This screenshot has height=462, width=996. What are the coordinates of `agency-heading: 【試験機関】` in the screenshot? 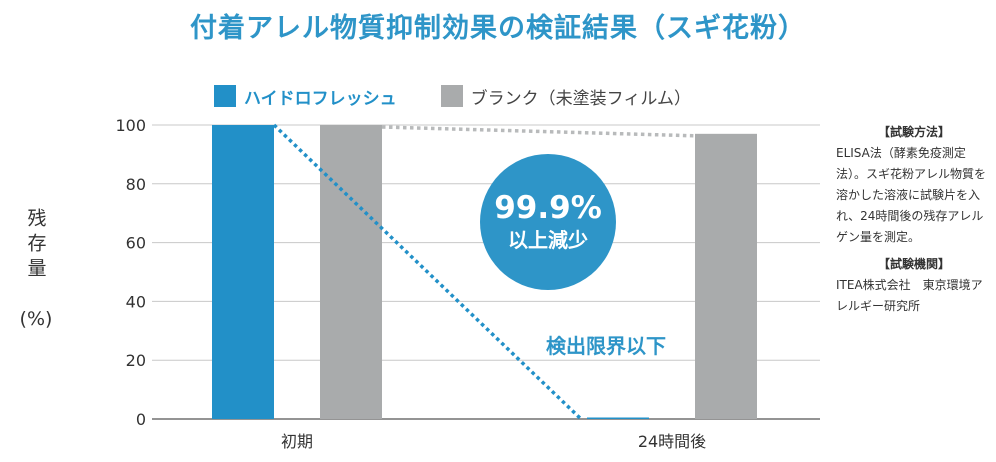 It's located at (913, 264).